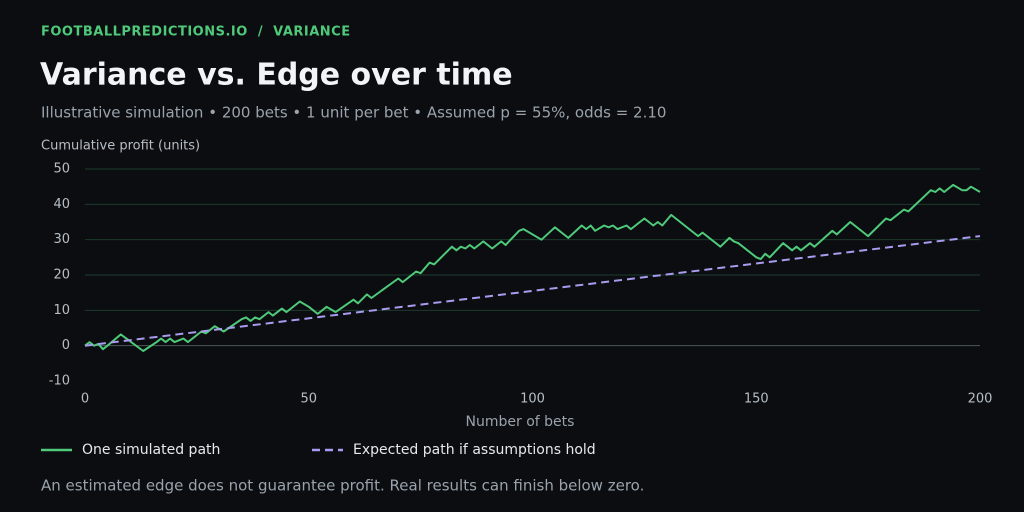  I want to click on x-tick-label: 150, so click(756, 399).